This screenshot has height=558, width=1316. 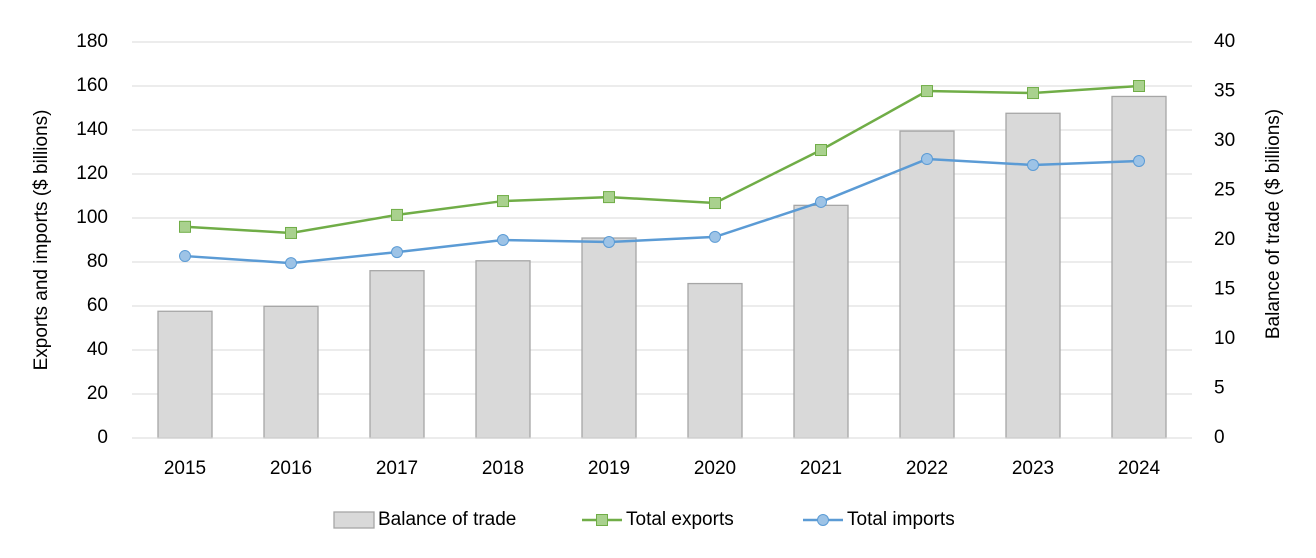 What do you see at coordinates (821, 468) in the screenshot?
I see `x-tick-label: 2021` at bounding box center [821, 468].